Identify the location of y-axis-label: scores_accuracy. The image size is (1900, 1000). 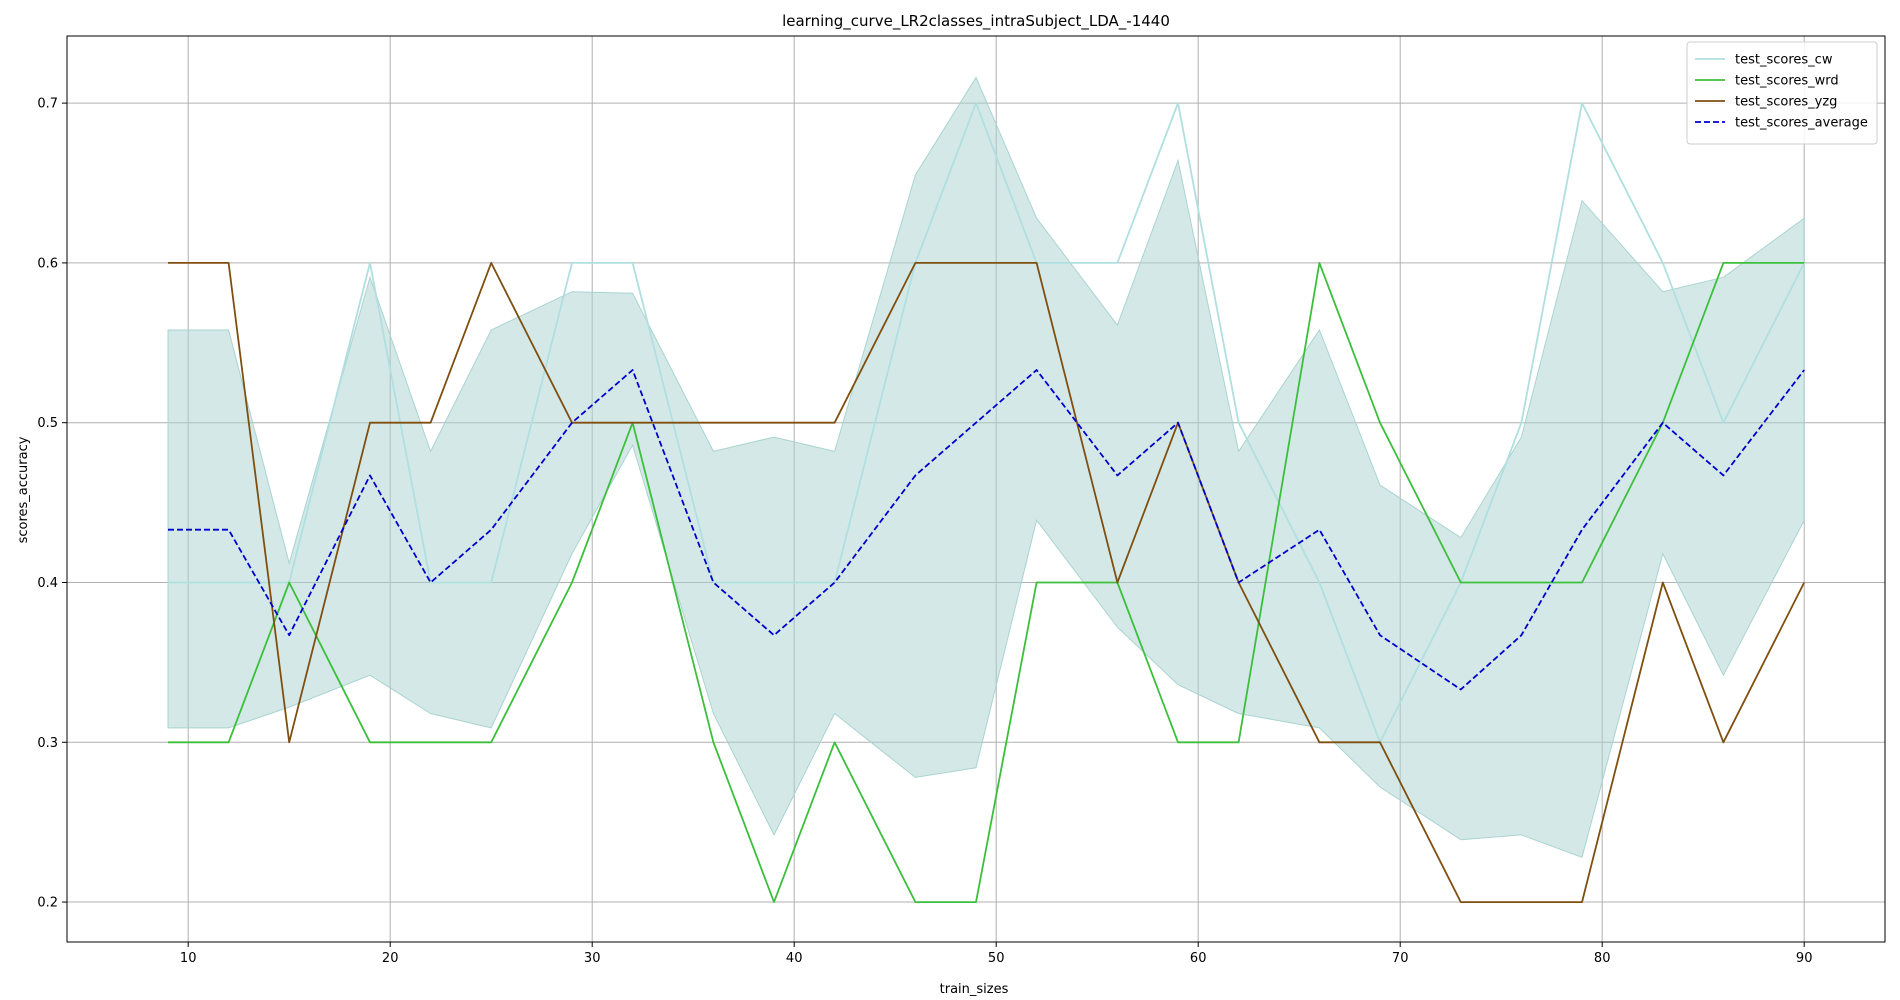
(23, 489).